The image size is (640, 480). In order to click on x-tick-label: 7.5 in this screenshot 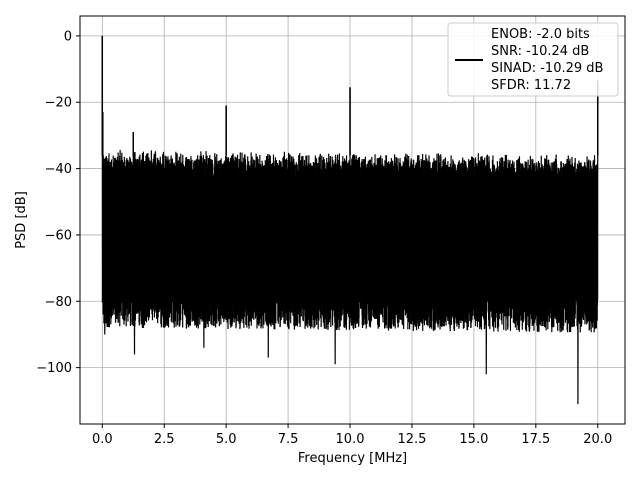, I will do `click(288, 439)`.